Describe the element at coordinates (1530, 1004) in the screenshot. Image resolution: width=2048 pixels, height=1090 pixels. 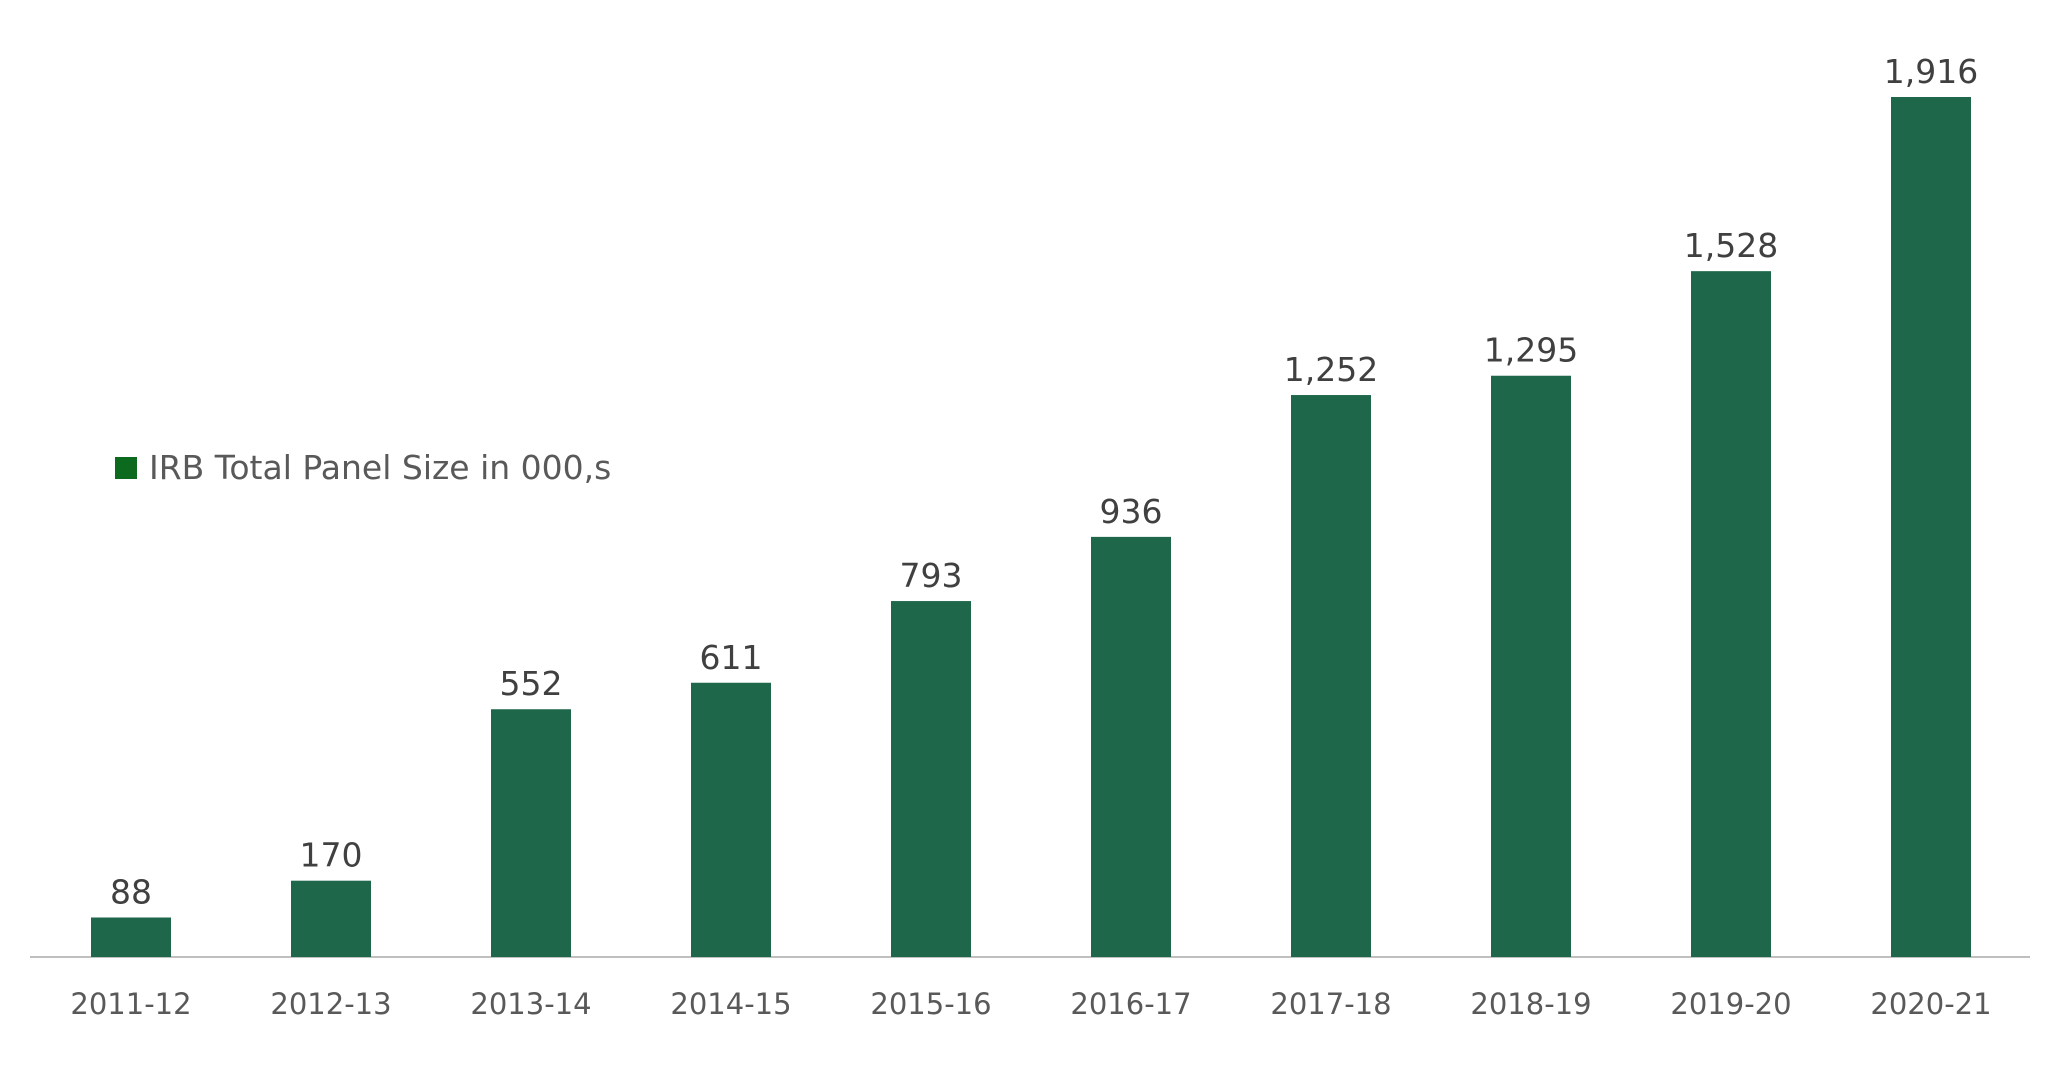
I see `x-tick-label-2018-19: 2018-19` at that location.